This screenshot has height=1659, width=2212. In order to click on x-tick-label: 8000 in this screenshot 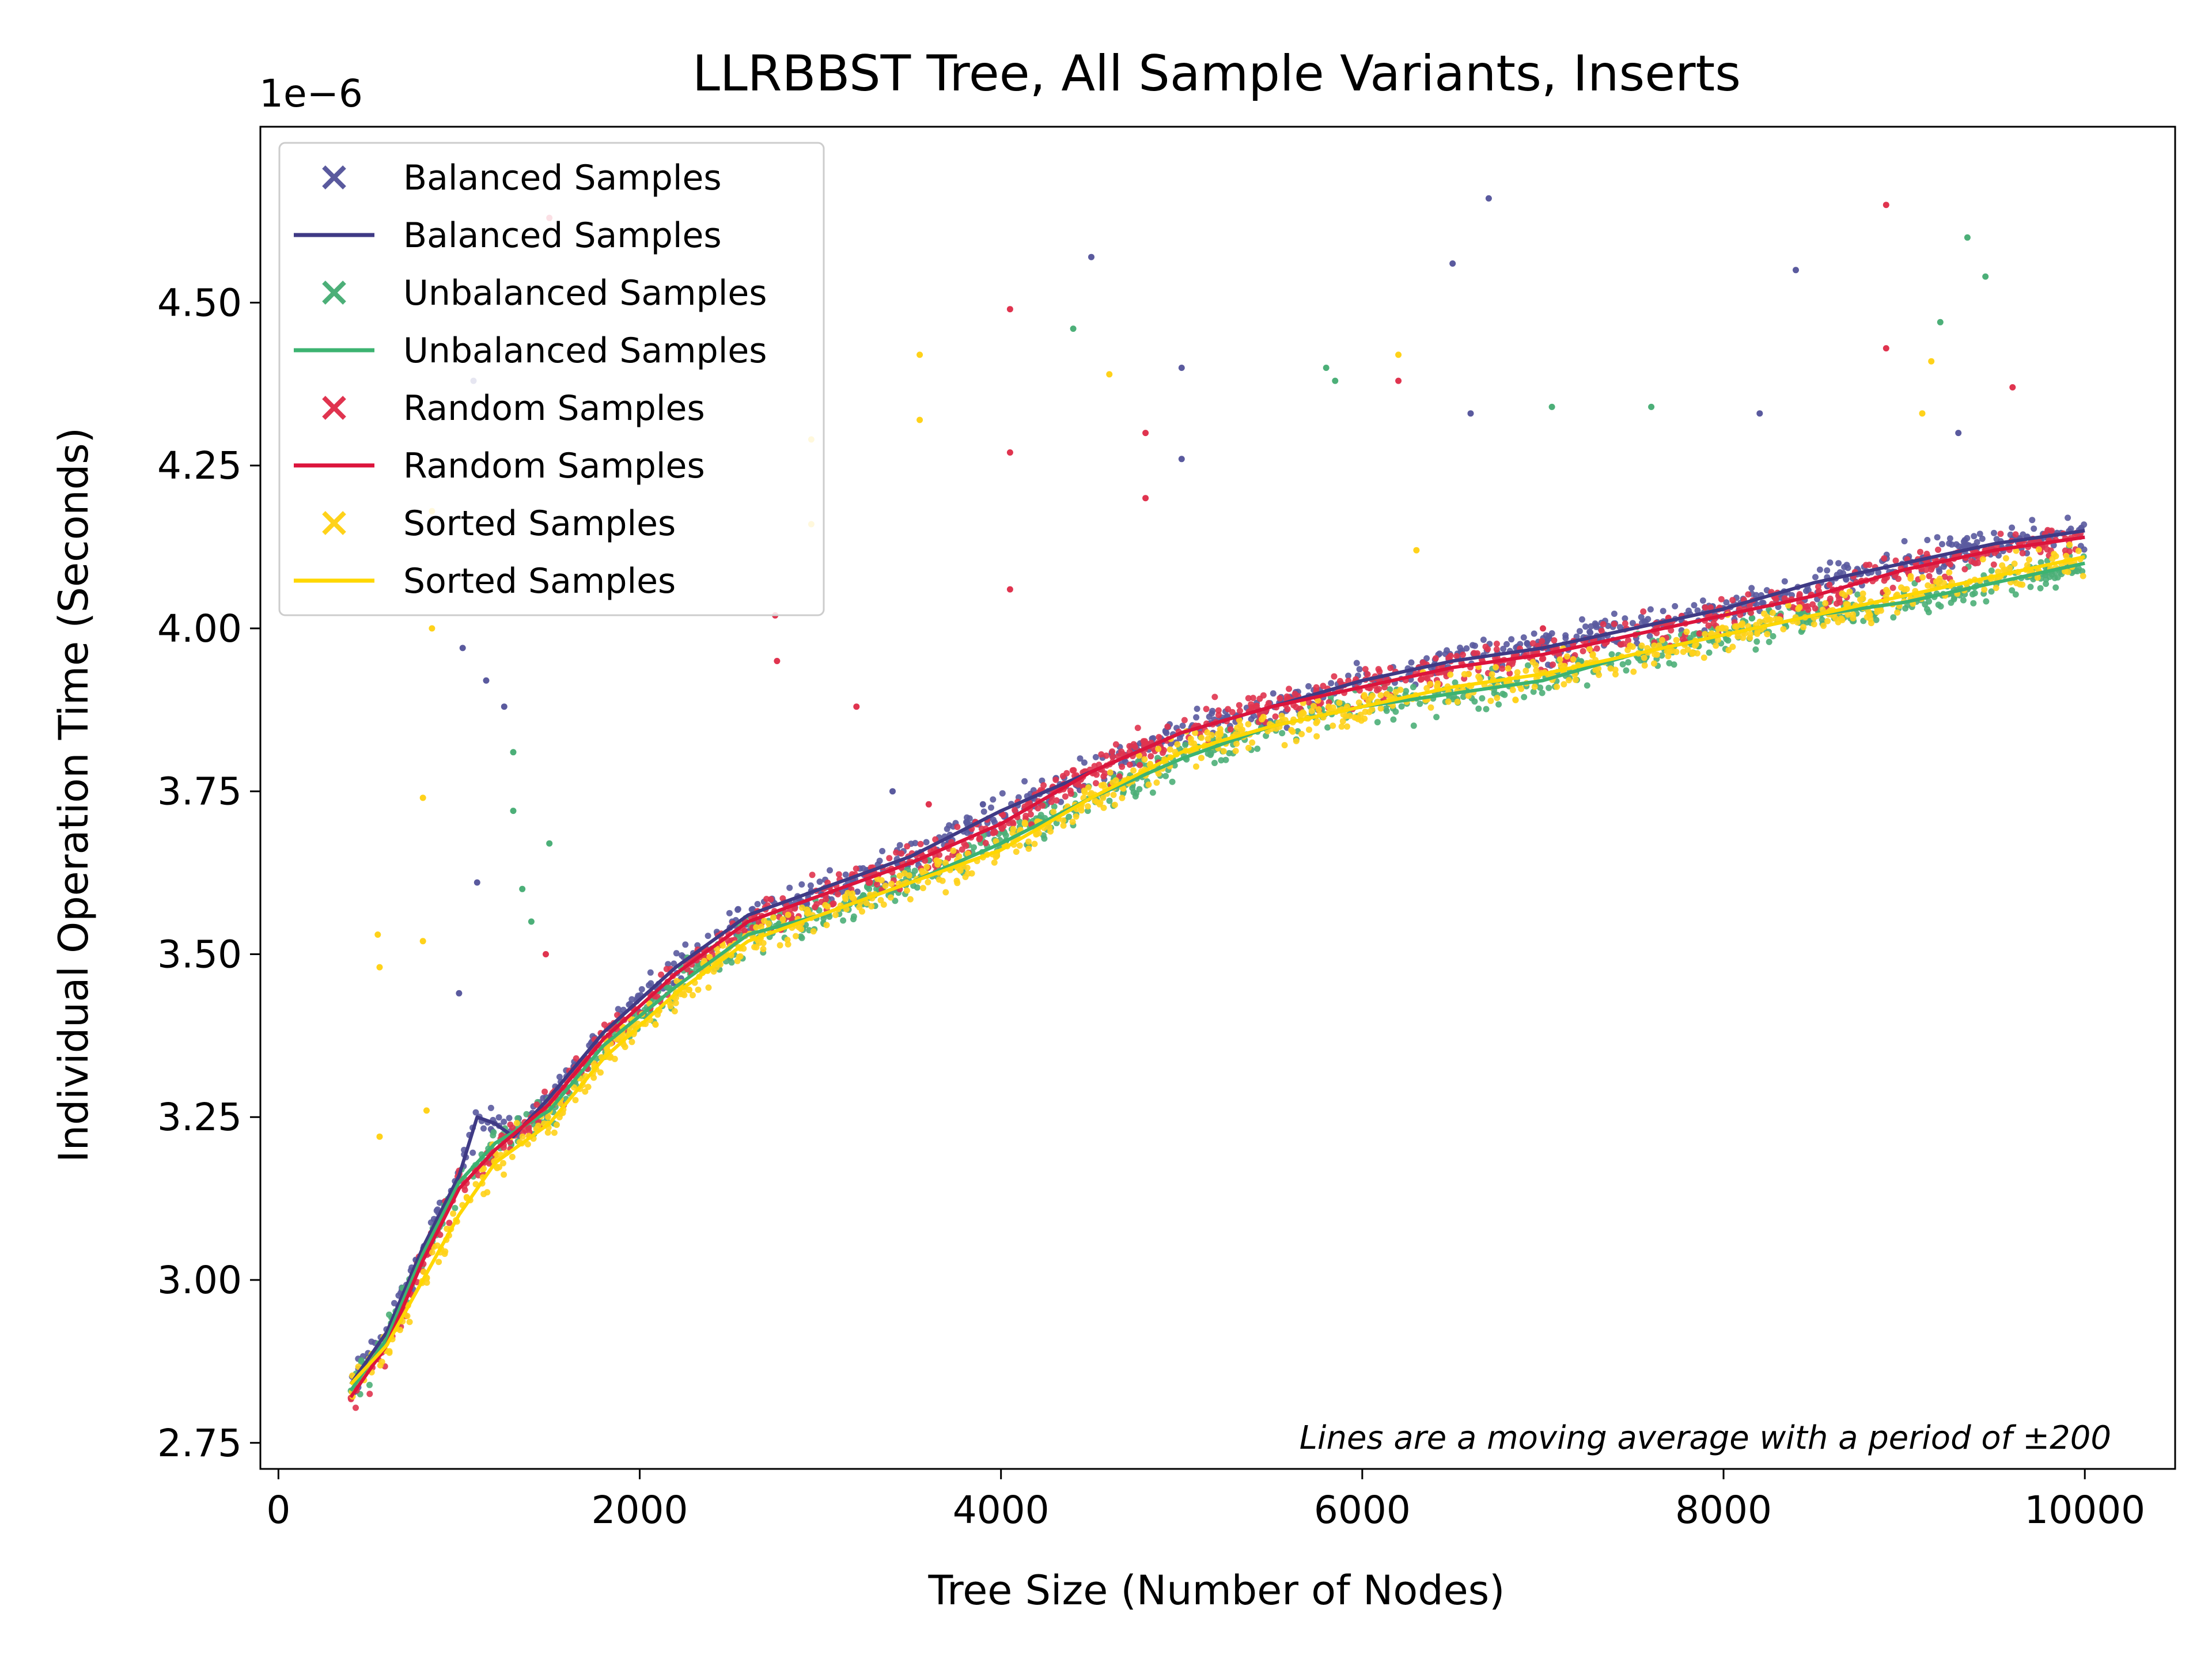, I will do `click(1723, 1510)`.